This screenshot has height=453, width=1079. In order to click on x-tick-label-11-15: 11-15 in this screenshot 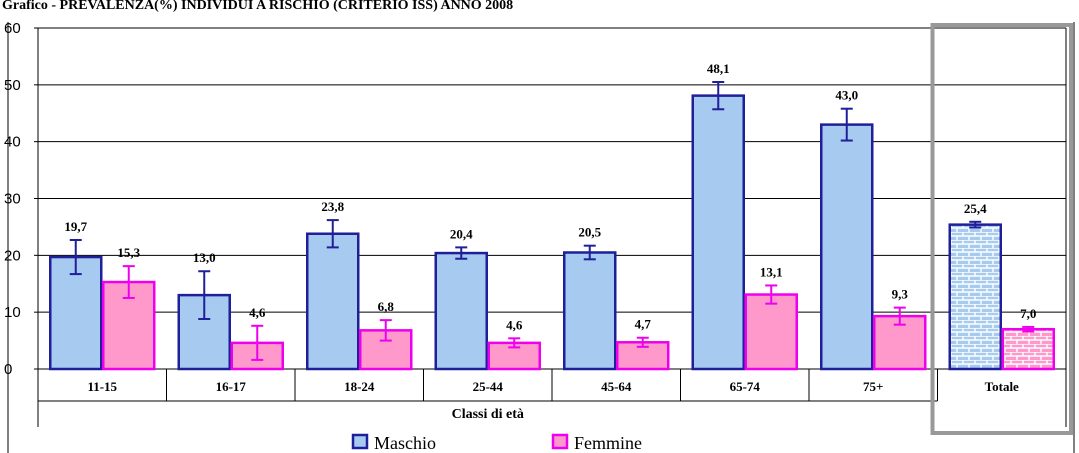, I will do `click(102, 386)`.